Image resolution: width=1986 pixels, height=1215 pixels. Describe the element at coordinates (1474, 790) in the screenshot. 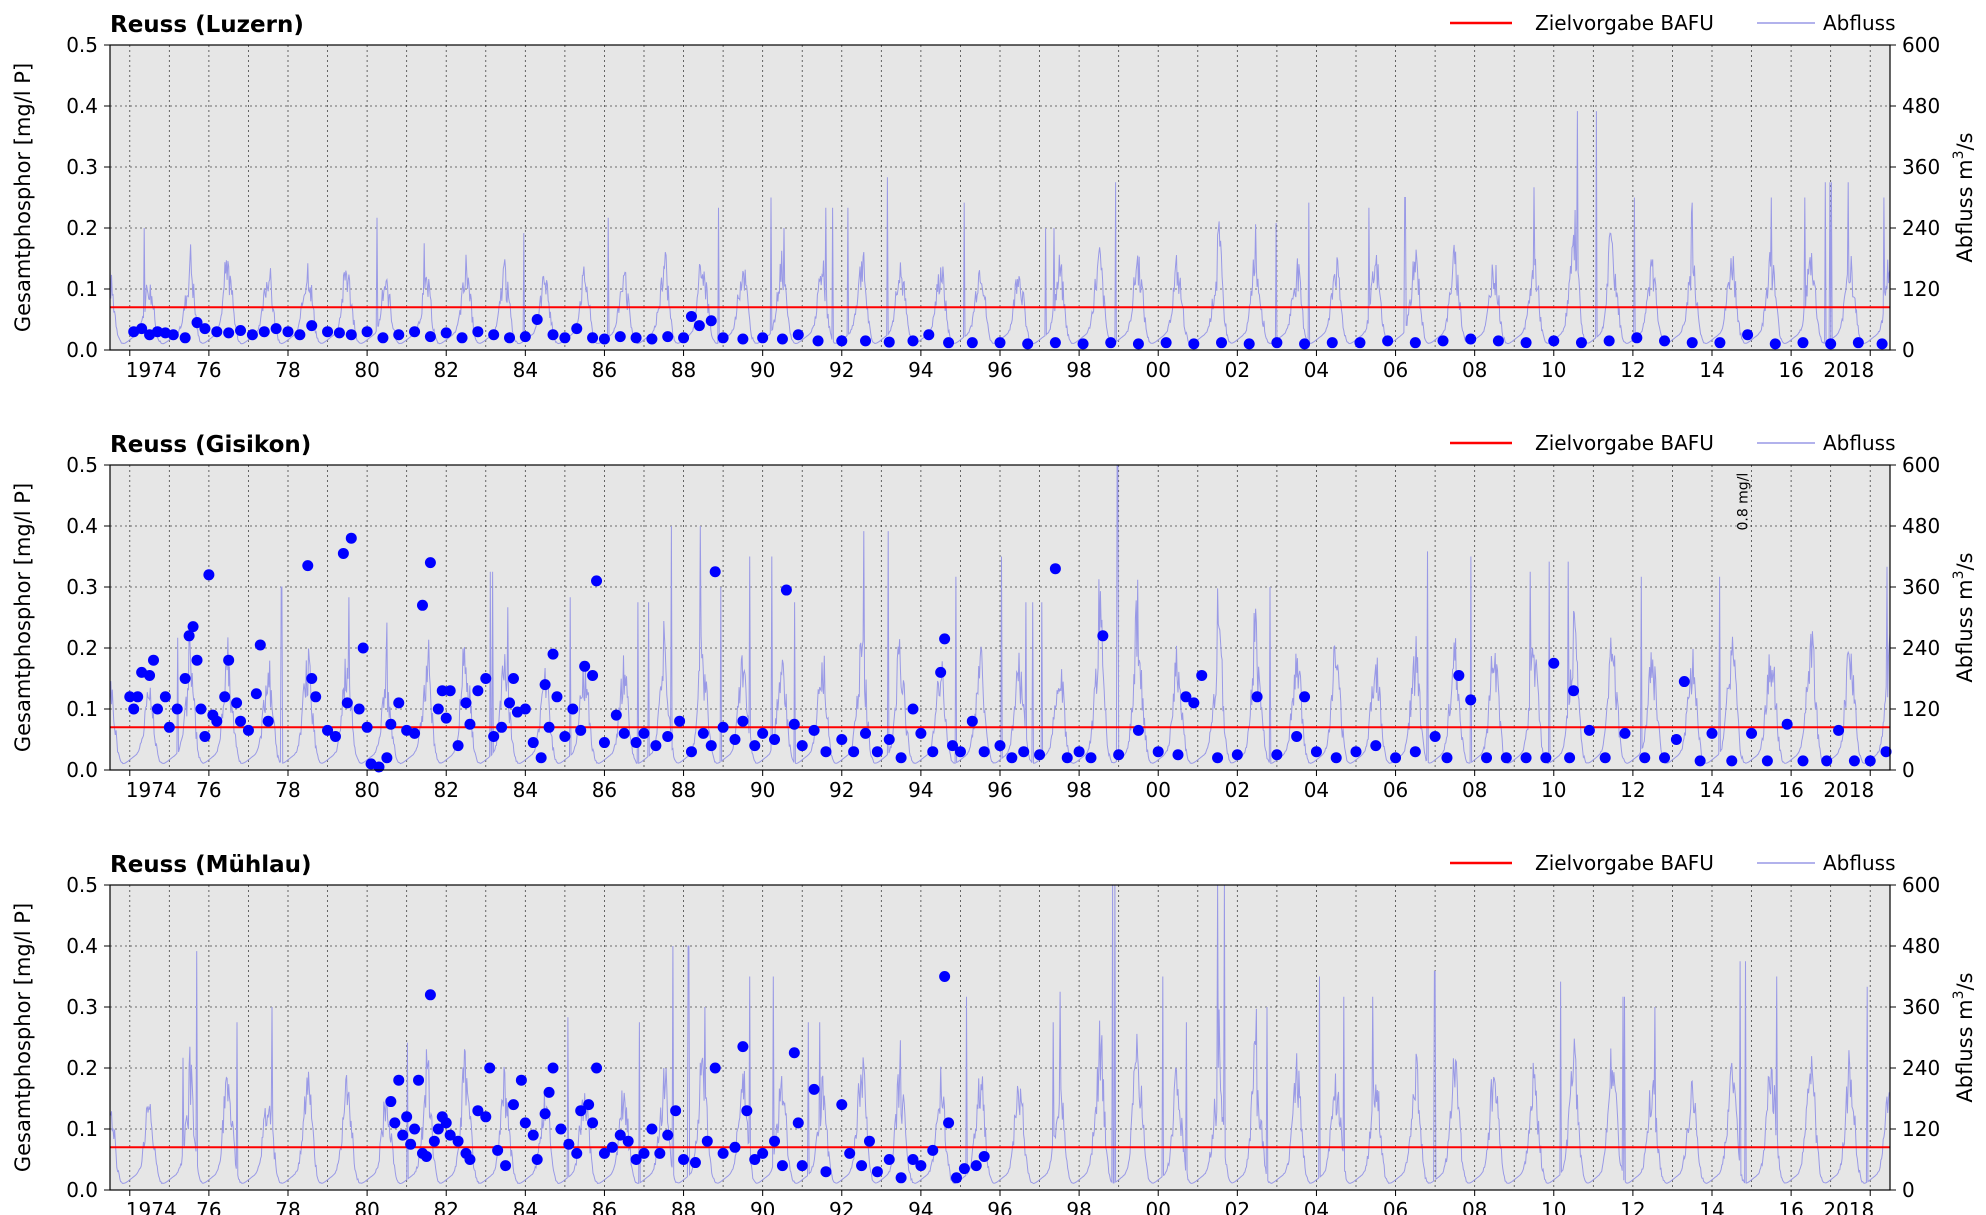

I see `x-tick-label: 08` at that location.